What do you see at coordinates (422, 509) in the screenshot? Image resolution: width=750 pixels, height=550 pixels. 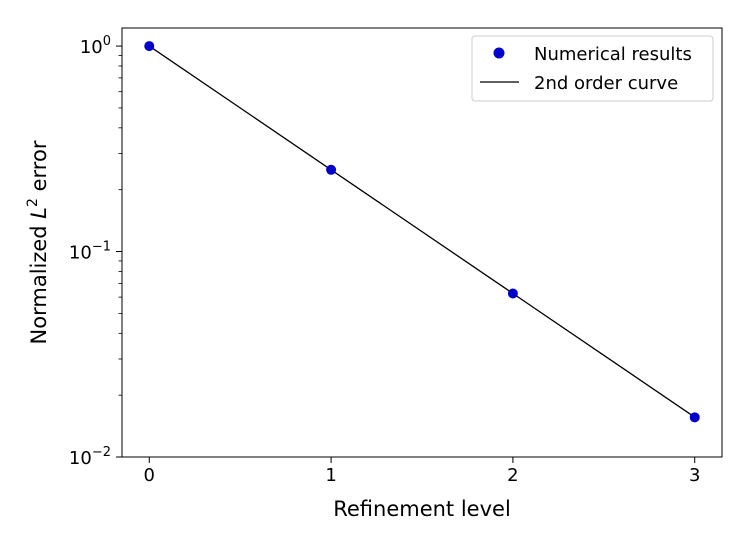 I see `x-axis-label: Refinement level` at bounding box center [422, 509].